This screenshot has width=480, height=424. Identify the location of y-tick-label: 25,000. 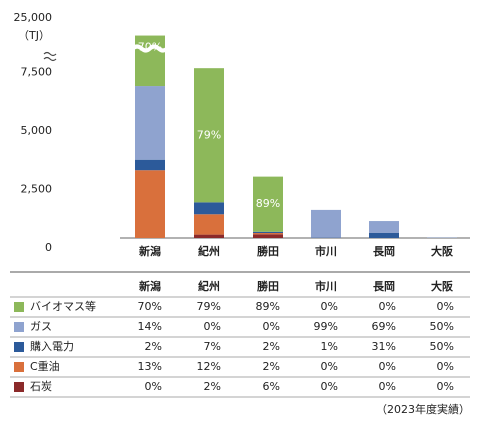
(33, 17).